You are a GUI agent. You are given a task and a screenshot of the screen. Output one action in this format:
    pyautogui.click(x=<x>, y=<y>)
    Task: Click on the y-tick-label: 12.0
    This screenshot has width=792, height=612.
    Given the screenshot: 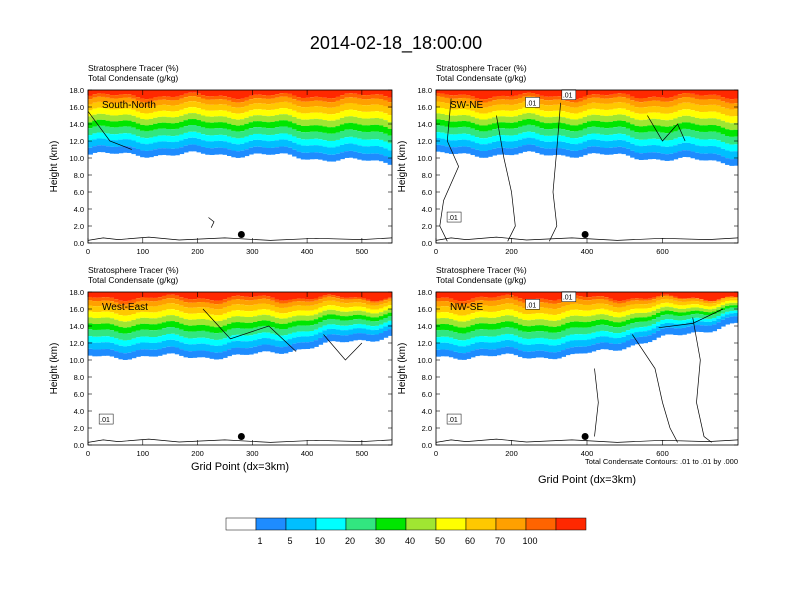 What is the action you would take?
    pyautogui.click(x=424, y=343)
    